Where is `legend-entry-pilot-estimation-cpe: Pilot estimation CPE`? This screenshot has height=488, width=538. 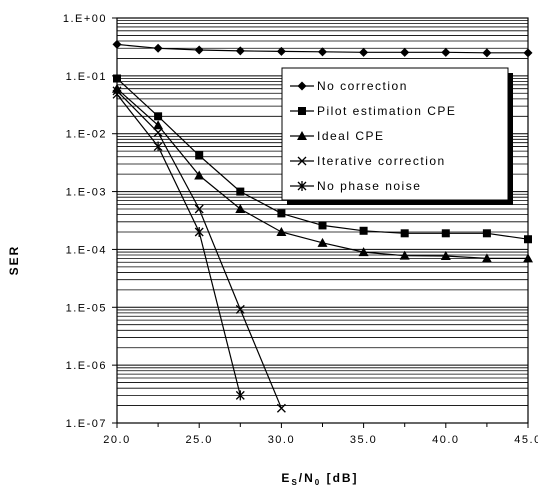 legend-entry-pilot-estimation-cpe: Pilot estimation CPE is located at coordinates (373, 111).